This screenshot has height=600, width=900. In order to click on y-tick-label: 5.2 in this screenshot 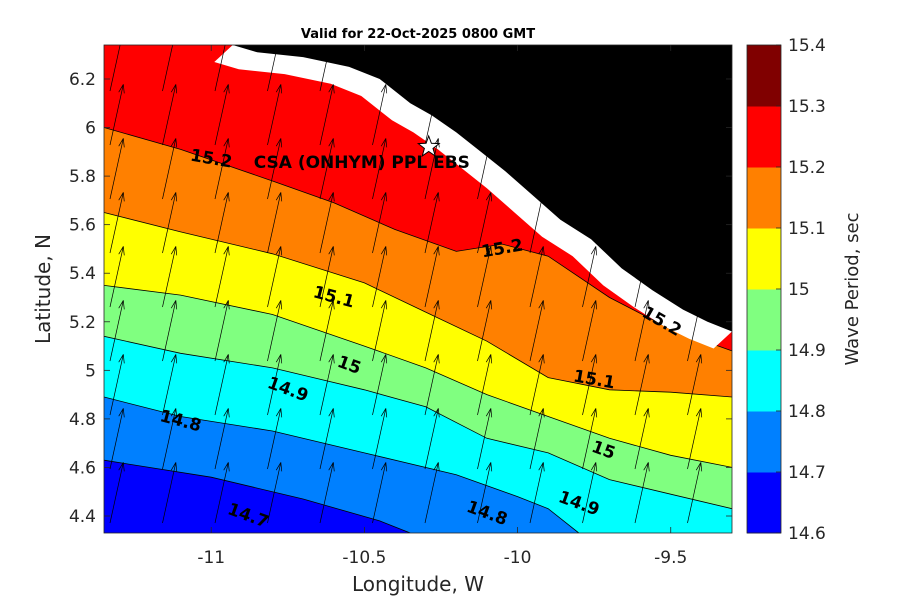, I will do `click(82, 323)`.